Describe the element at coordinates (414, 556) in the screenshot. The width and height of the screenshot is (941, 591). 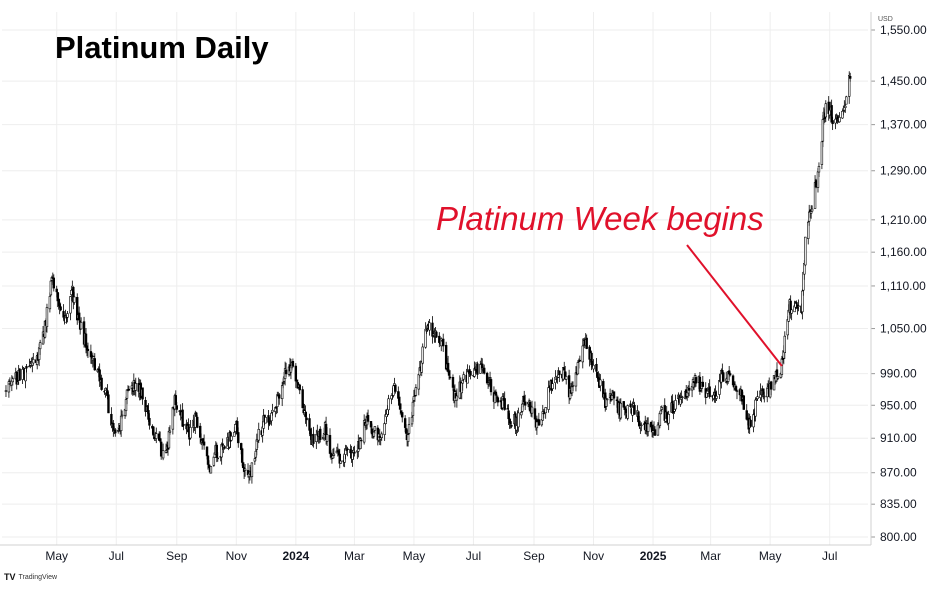
I see `x-tick-label: May` at that location.